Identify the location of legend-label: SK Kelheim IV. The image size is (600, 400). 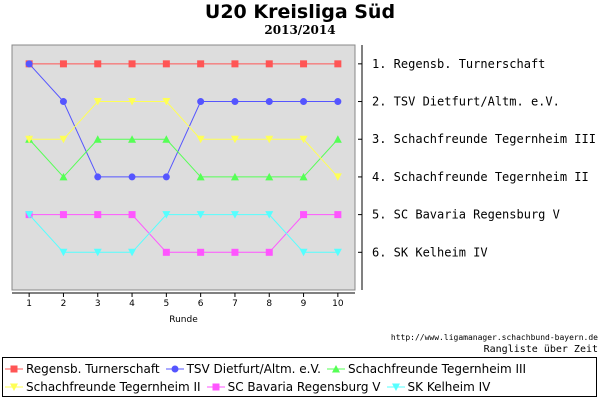
(449, 387).